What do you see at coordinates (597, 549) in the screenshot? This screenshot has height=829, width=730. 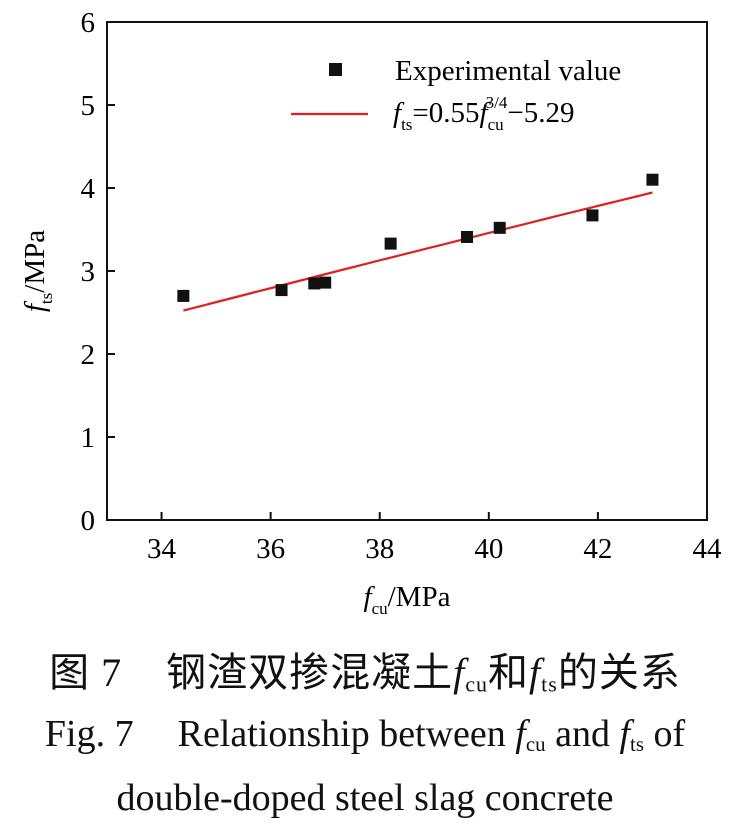 I see `x-tick-label-42: 42` at bounding box center [597, 549].